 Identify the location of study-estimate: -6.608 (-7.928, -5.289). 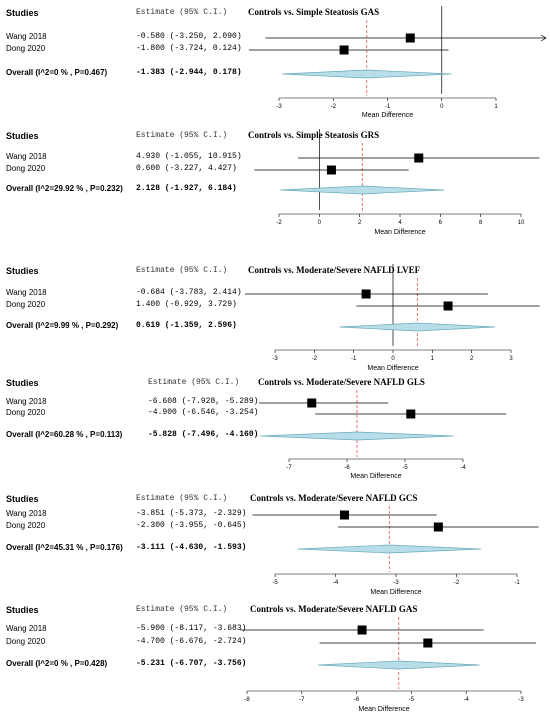
(203, 401).